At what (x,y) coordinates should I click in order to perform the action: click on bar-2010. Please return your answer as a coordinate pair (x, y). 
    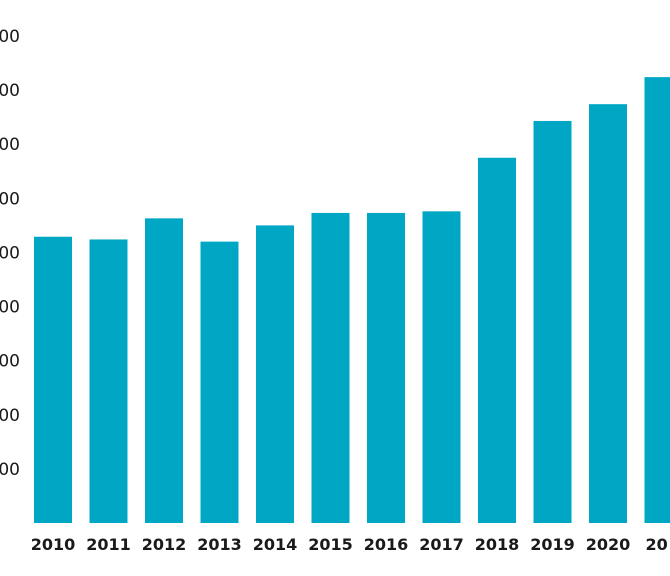
    Looking at the image, I should click on (53, 379).